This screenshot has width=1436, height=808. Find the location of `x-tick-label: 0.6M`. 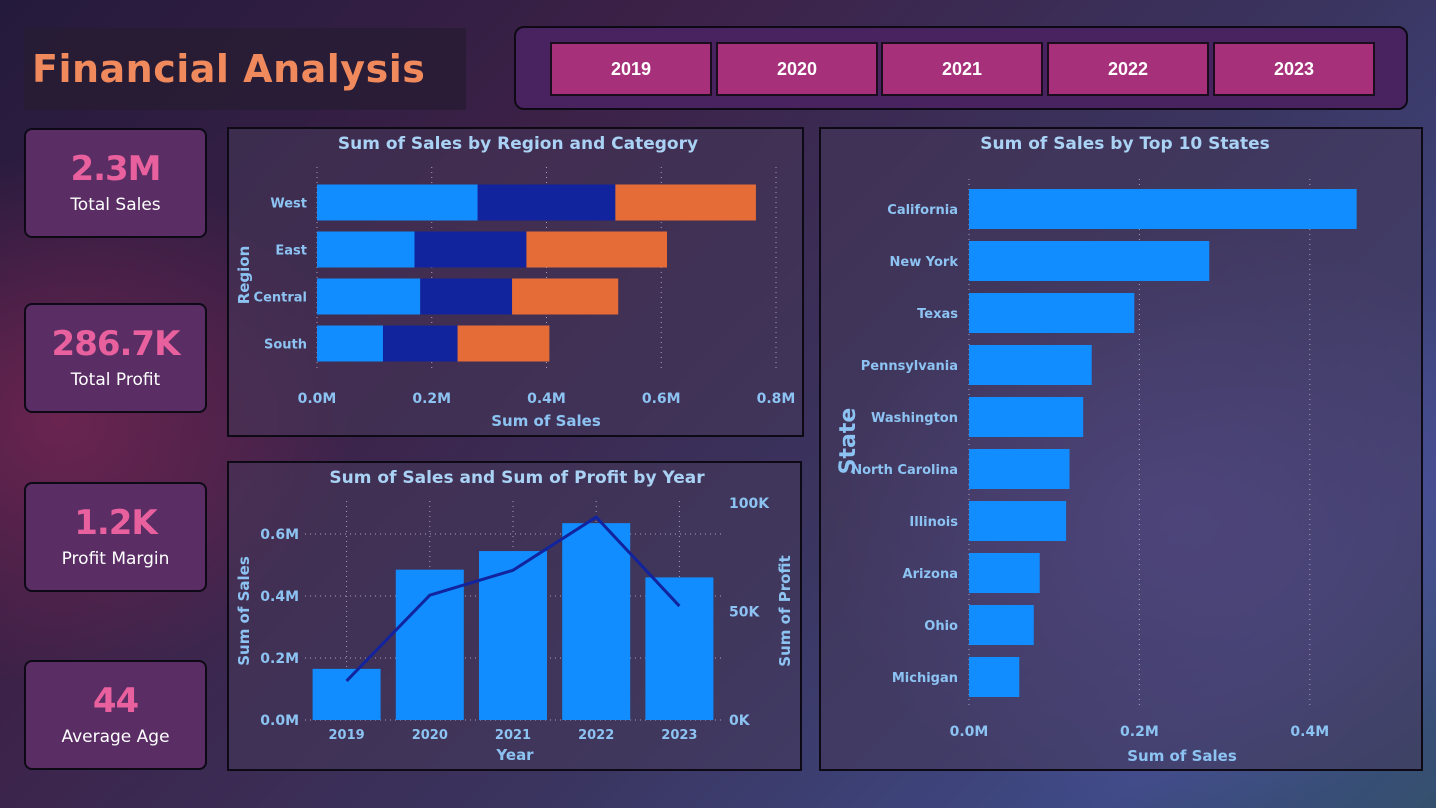

x-tick-label: 0.6M is located at coordinates (661, 399).